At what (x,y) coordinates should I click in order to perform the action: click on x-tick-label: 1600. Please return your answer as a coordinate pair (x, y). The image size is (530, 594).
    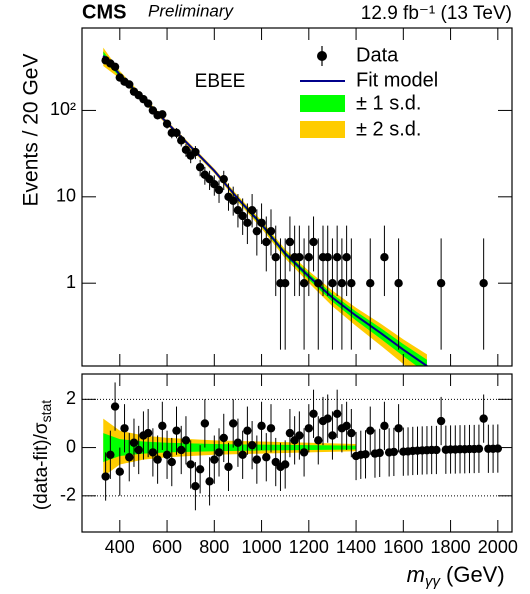
    Looking at the image, I should click on (403, 547).